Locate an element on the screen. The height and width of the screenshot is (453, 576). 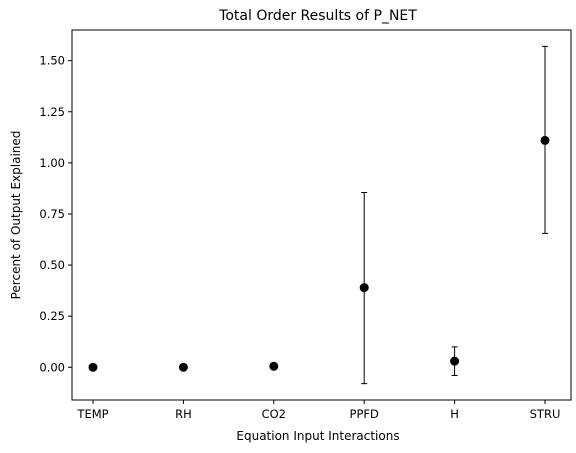
y-axis: 0.00 0.25 0.50 0.75 1.00 1.25 1.50 is located at coordinates (55, 214).